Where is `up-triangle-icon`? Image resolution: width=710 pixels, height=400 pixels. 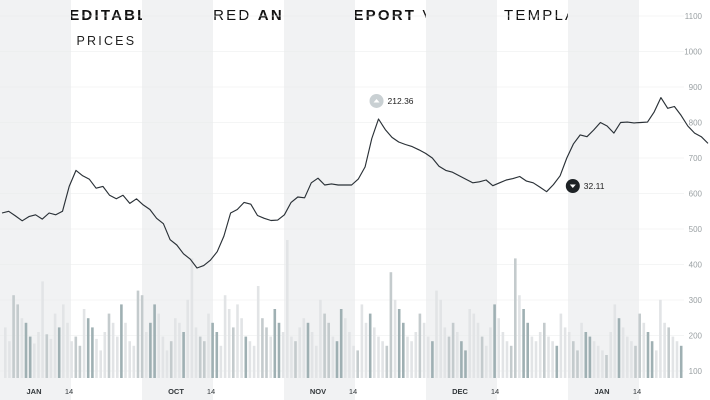 up-triangle-icon is located at coordinates (376, 100).